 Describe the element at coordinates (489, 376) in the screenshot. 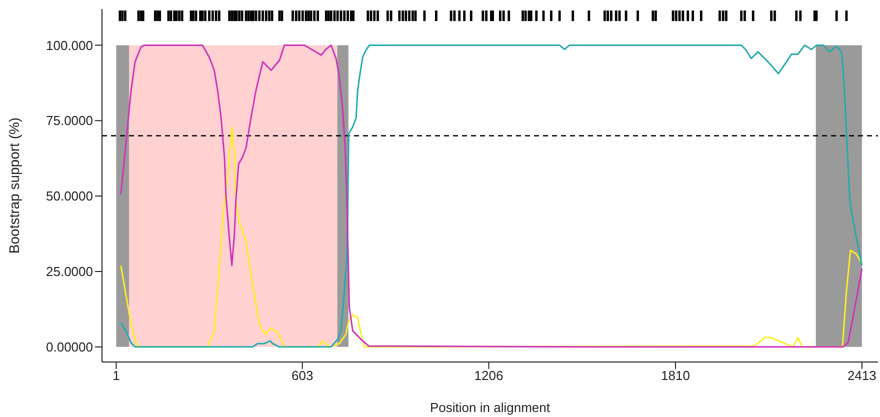

I see `x-tick-label: 1206` at that location.